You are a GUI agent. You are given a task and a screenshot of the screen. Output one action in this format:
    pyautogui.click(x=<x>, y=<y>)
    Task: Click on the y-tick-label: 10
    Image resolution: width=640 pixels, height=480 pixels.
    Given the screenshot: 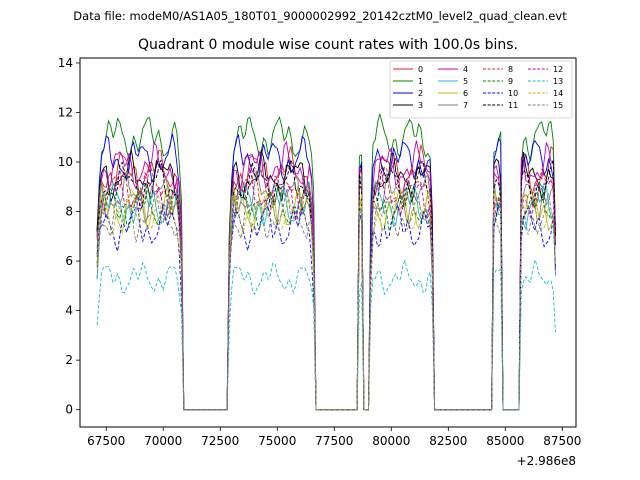 What is the action you would take?
    pyautogui.click(x=65, y=162)
    